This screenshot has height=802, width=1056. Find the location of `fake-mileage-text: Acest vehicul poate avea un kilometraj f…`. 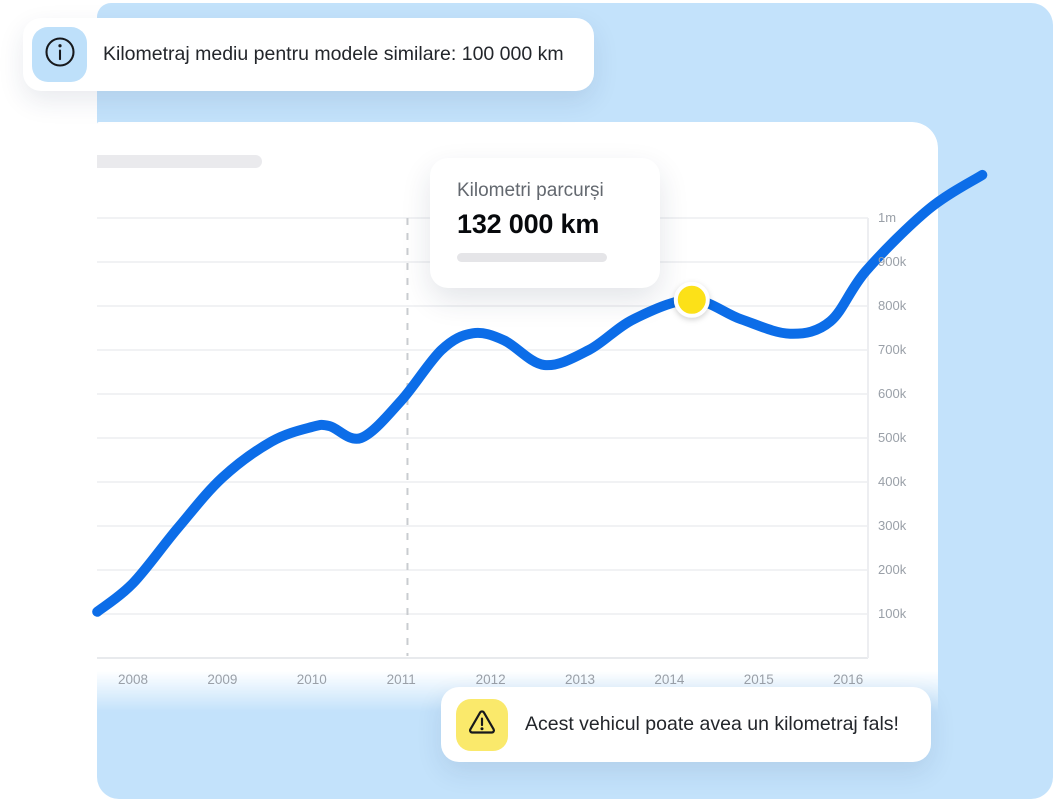

fake-mileage-text: Acest vehicul poate avea un kilometraj f… is located at coordinates (712, 724).